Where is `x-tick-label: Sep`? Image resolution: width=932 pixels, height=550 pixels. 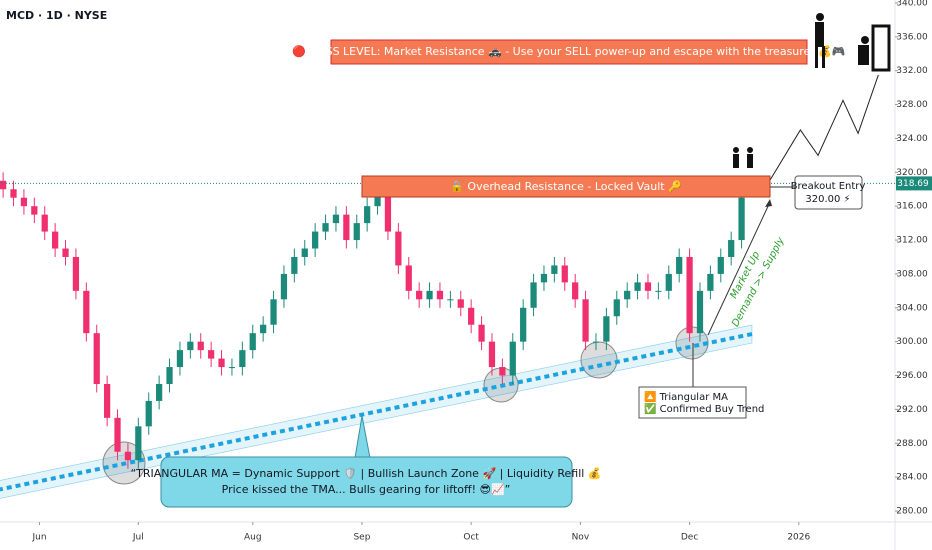
x-tick-label: Sep is located at coordinates (361, 538).